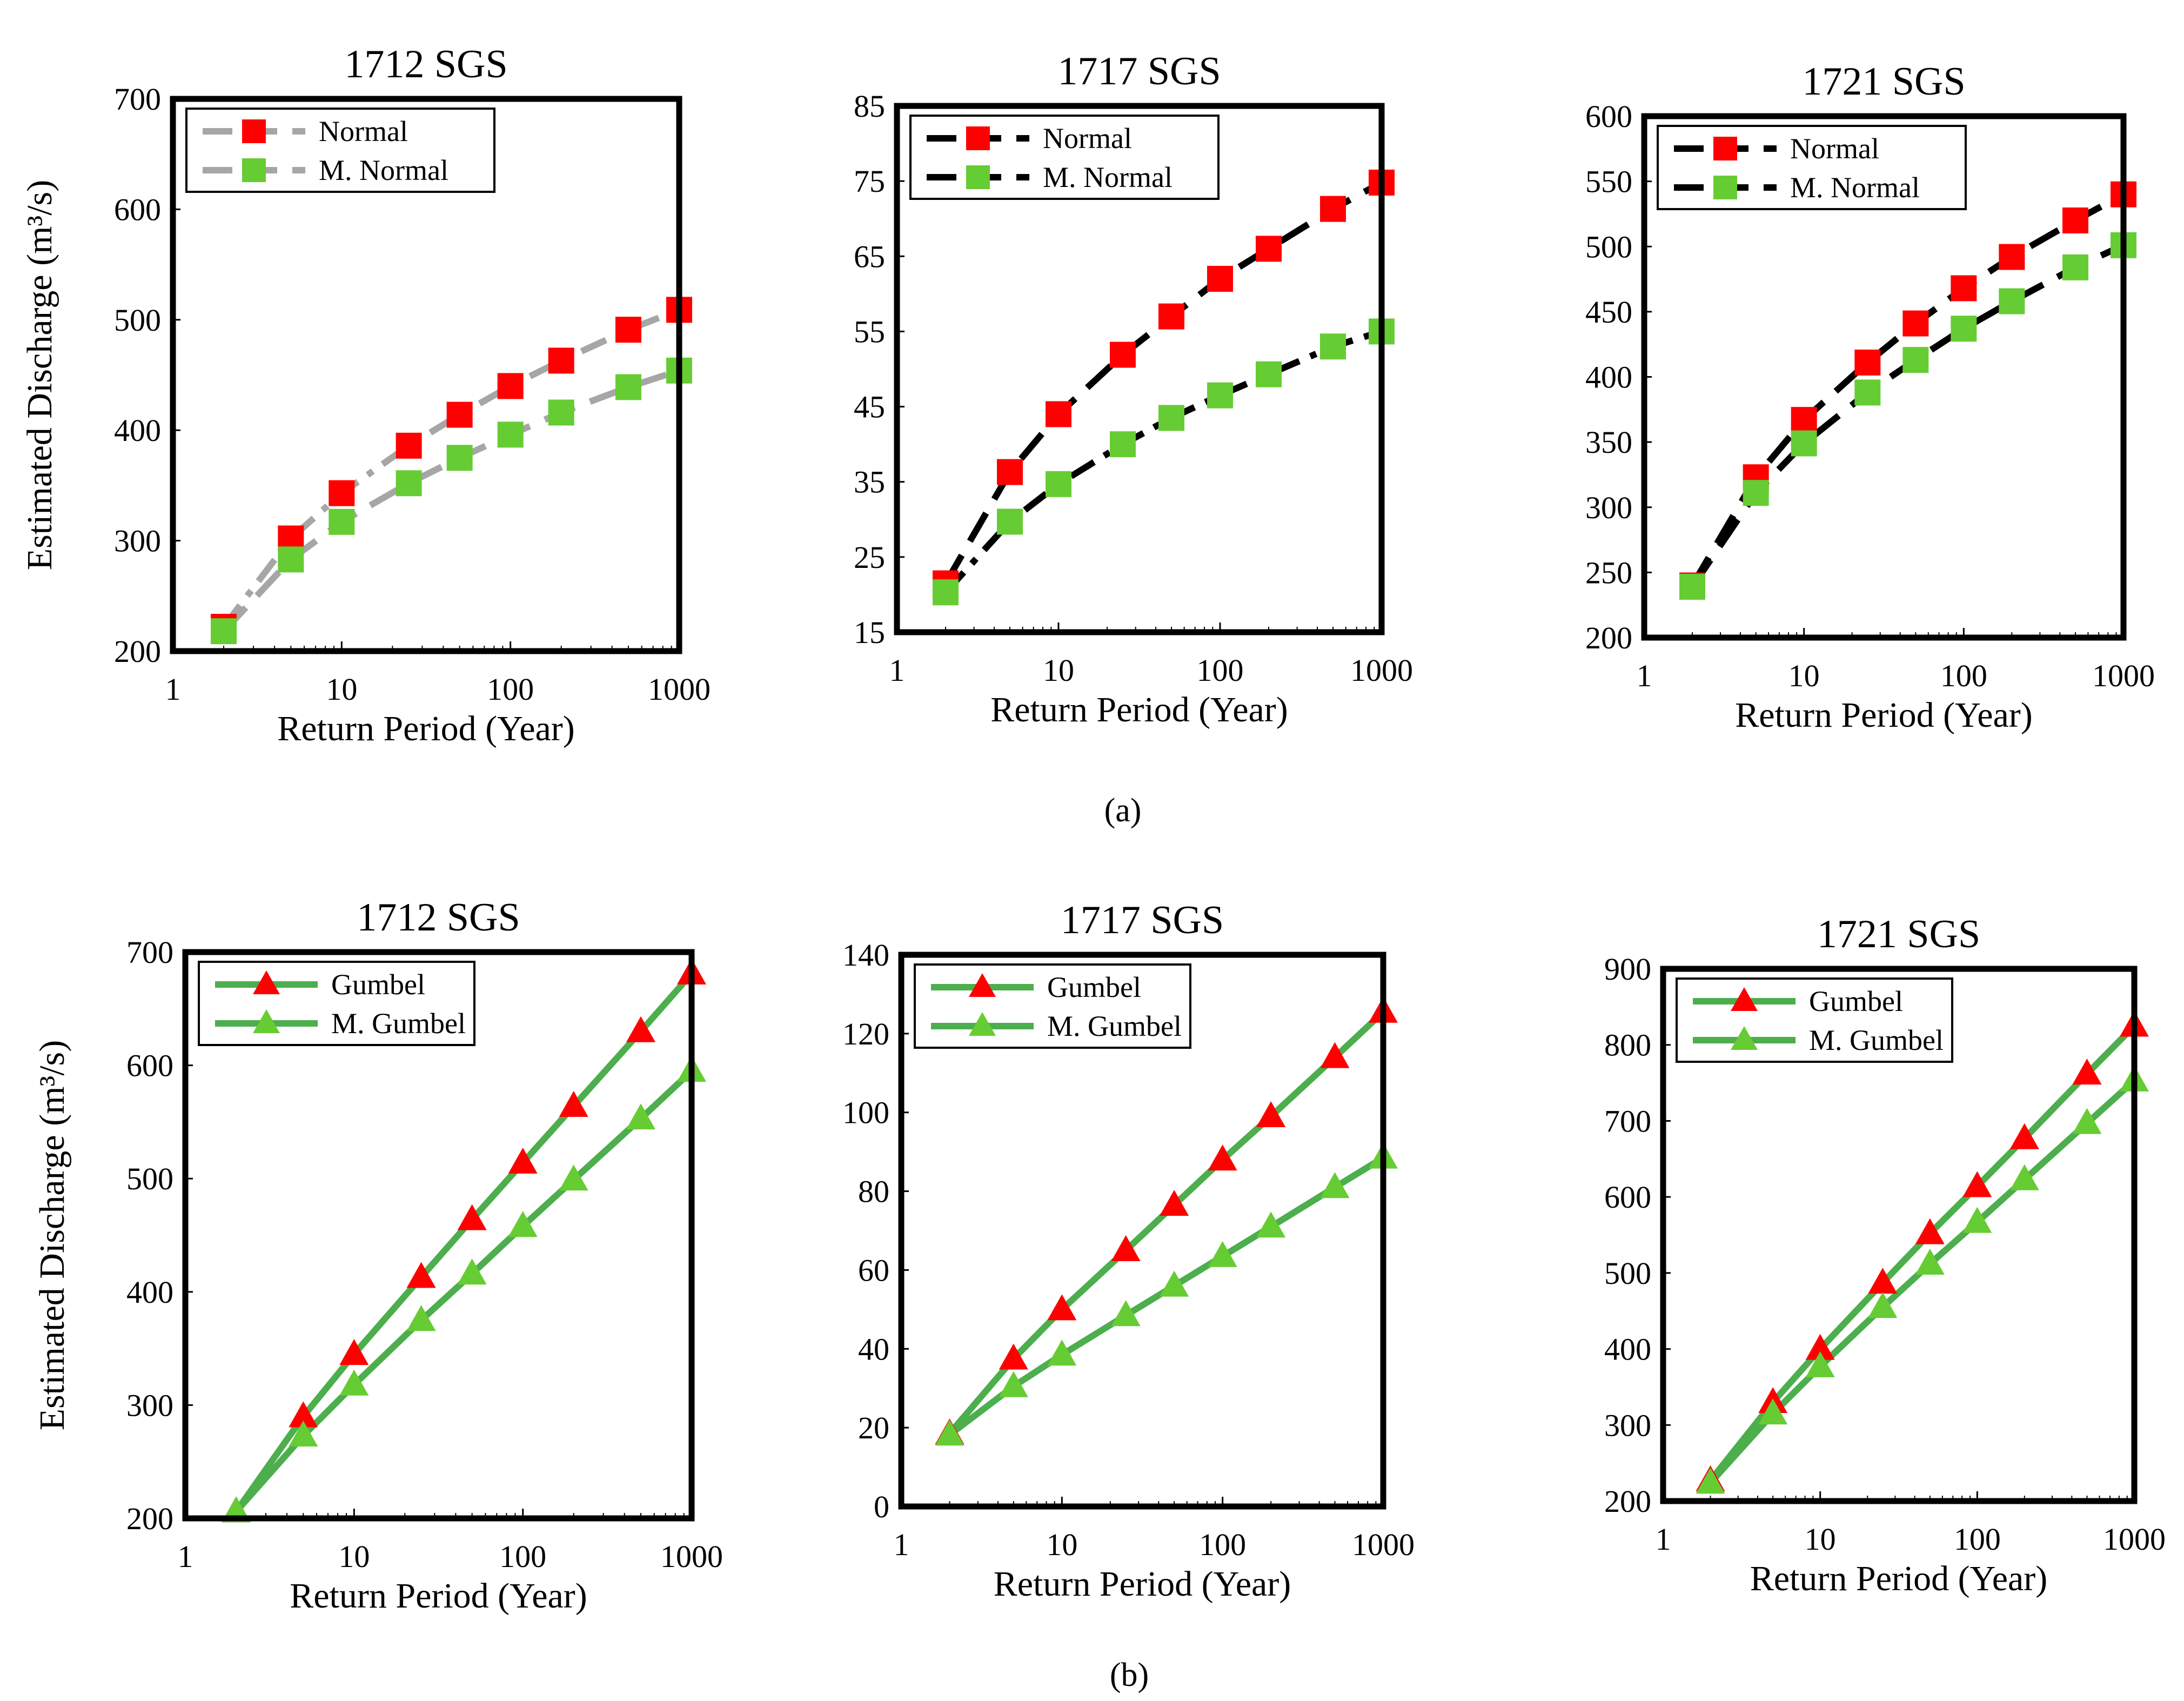  Describe the element at coordinates (1855, 187) in the screenshot. I see `legend-label: M. Normal` at that location.